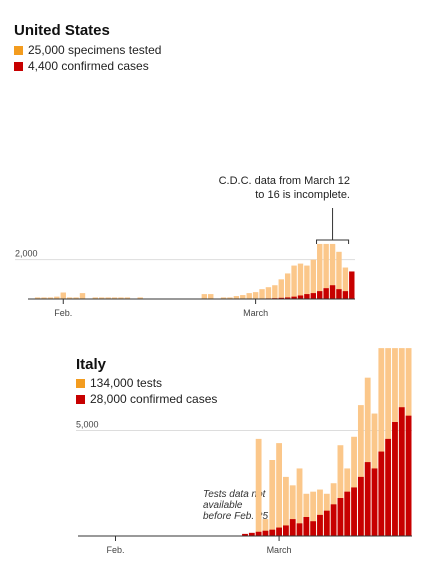 This screenshot has width=422, height=586. What do you see at coordinates (81, 66) in the screenshot?
I see `us-legend-cases: 4,400 confirmed cases` at bounding box center [81, 66].